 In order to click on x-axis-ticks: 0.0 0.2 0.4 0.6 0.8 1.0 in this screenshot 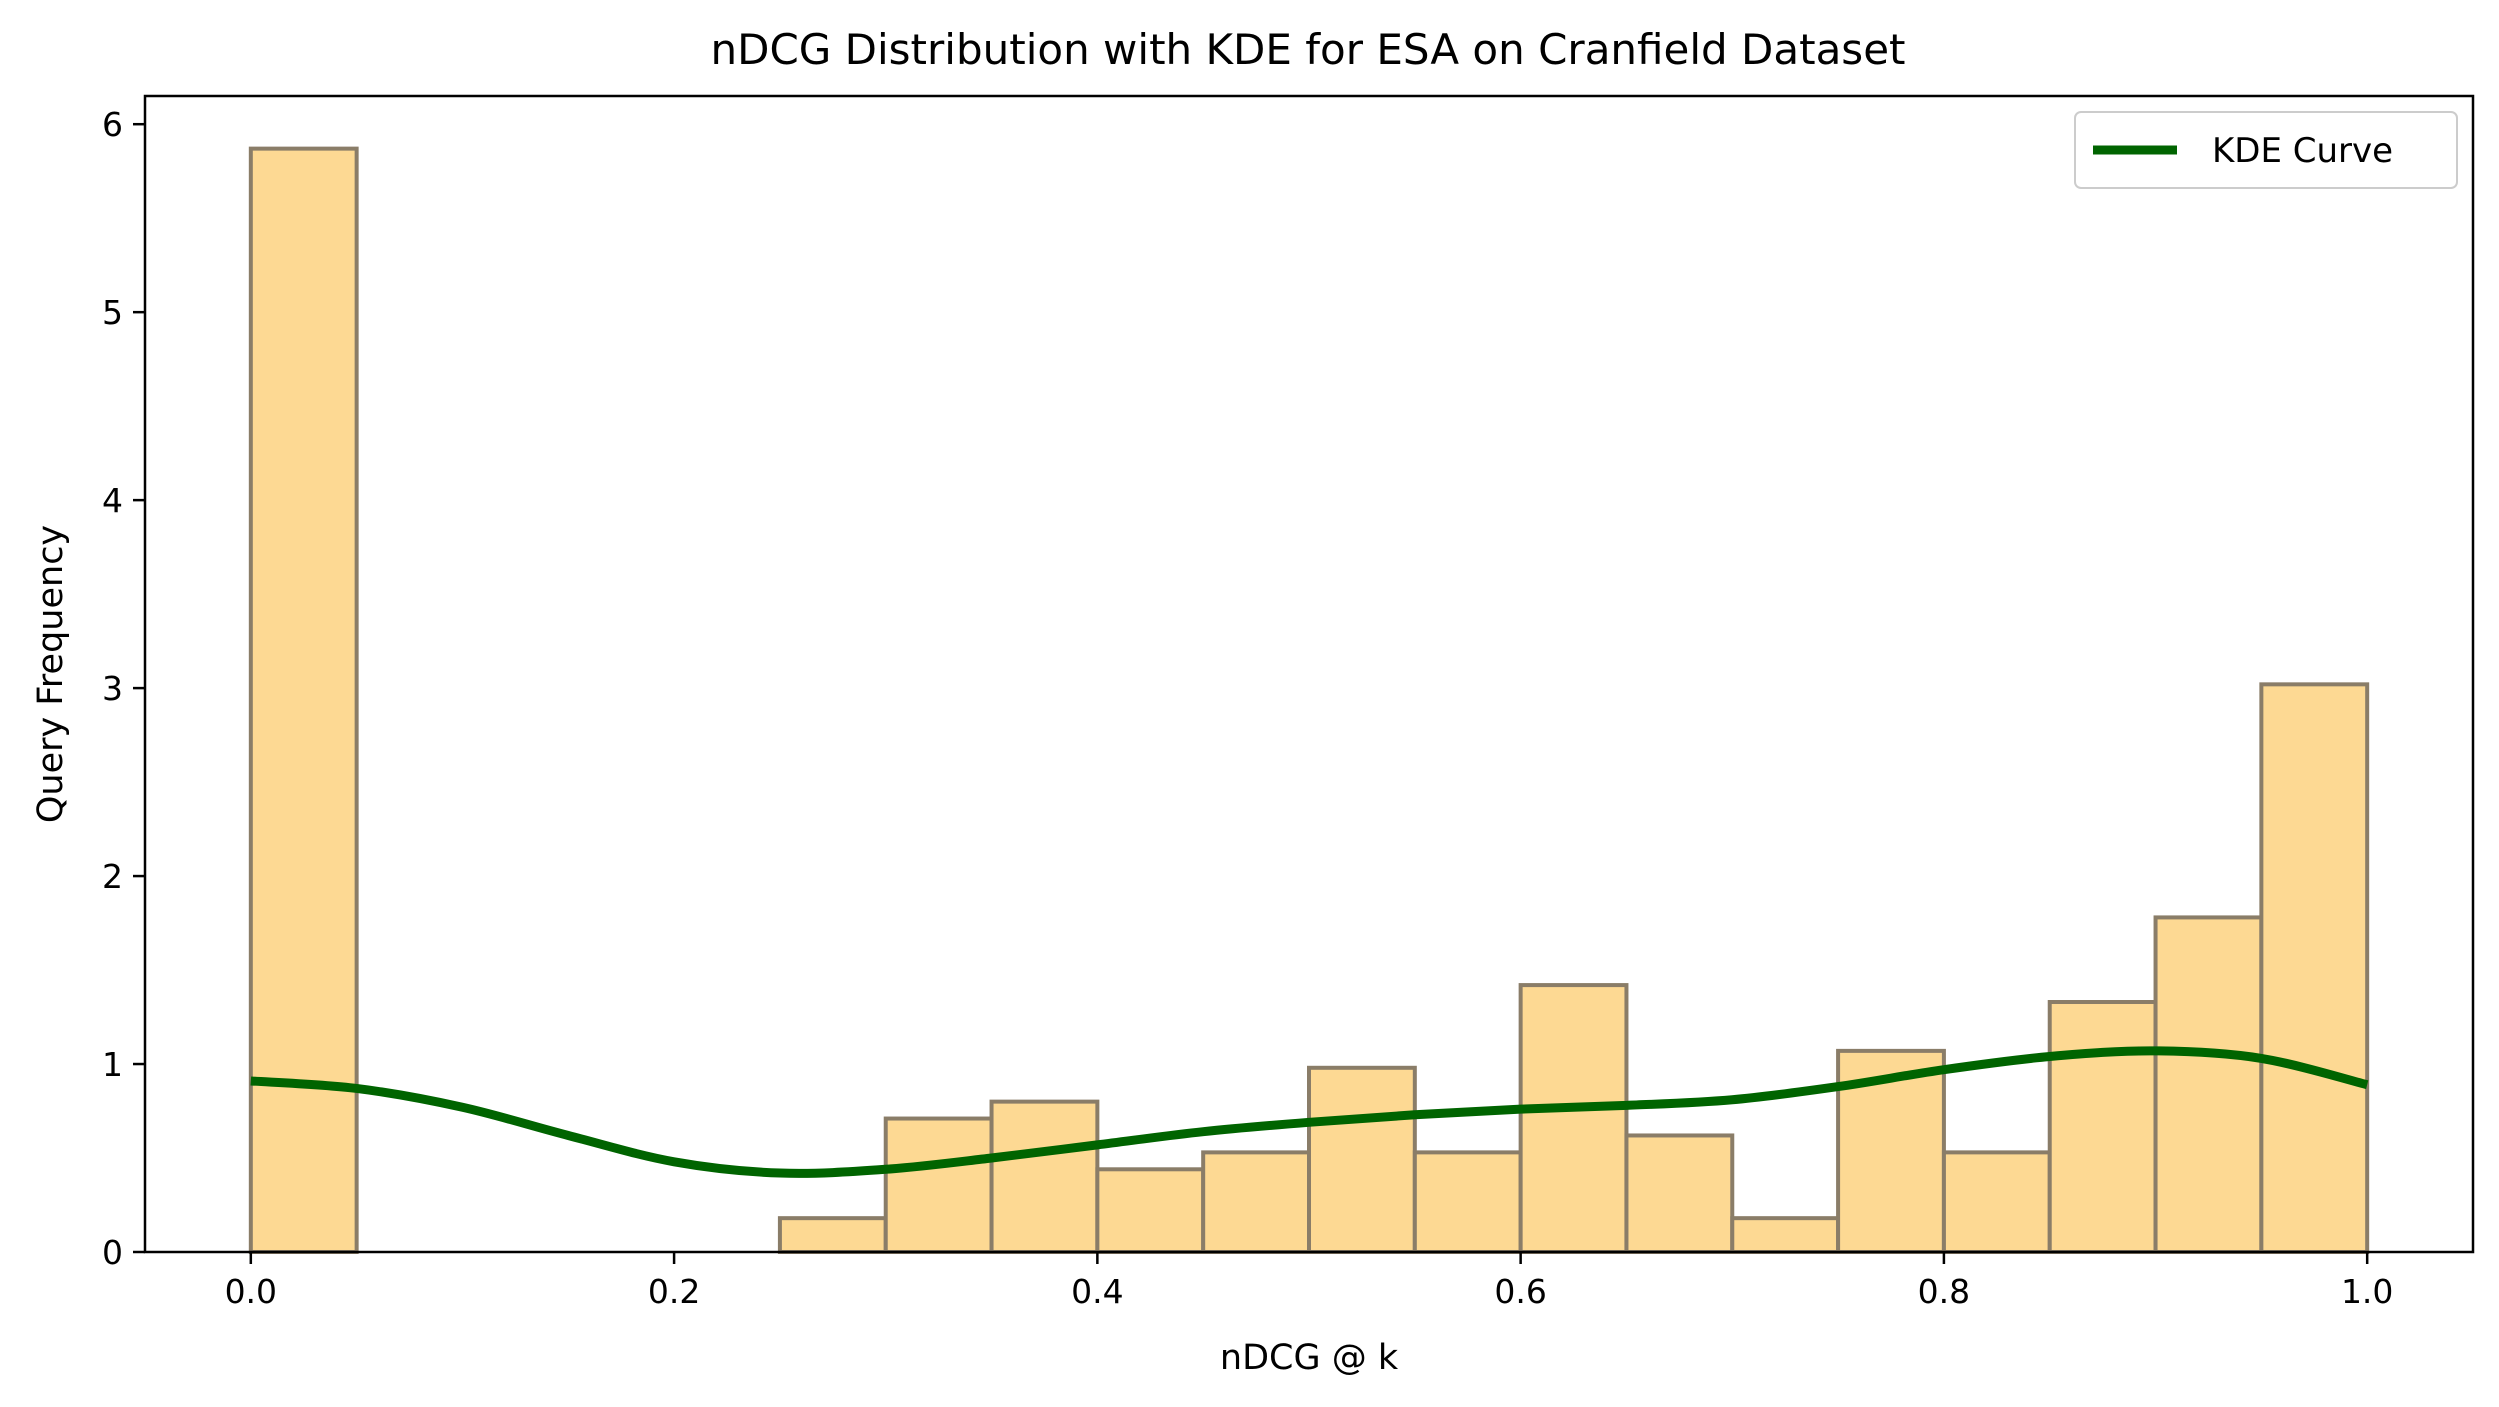, I will do `click(1309, 1281)`.